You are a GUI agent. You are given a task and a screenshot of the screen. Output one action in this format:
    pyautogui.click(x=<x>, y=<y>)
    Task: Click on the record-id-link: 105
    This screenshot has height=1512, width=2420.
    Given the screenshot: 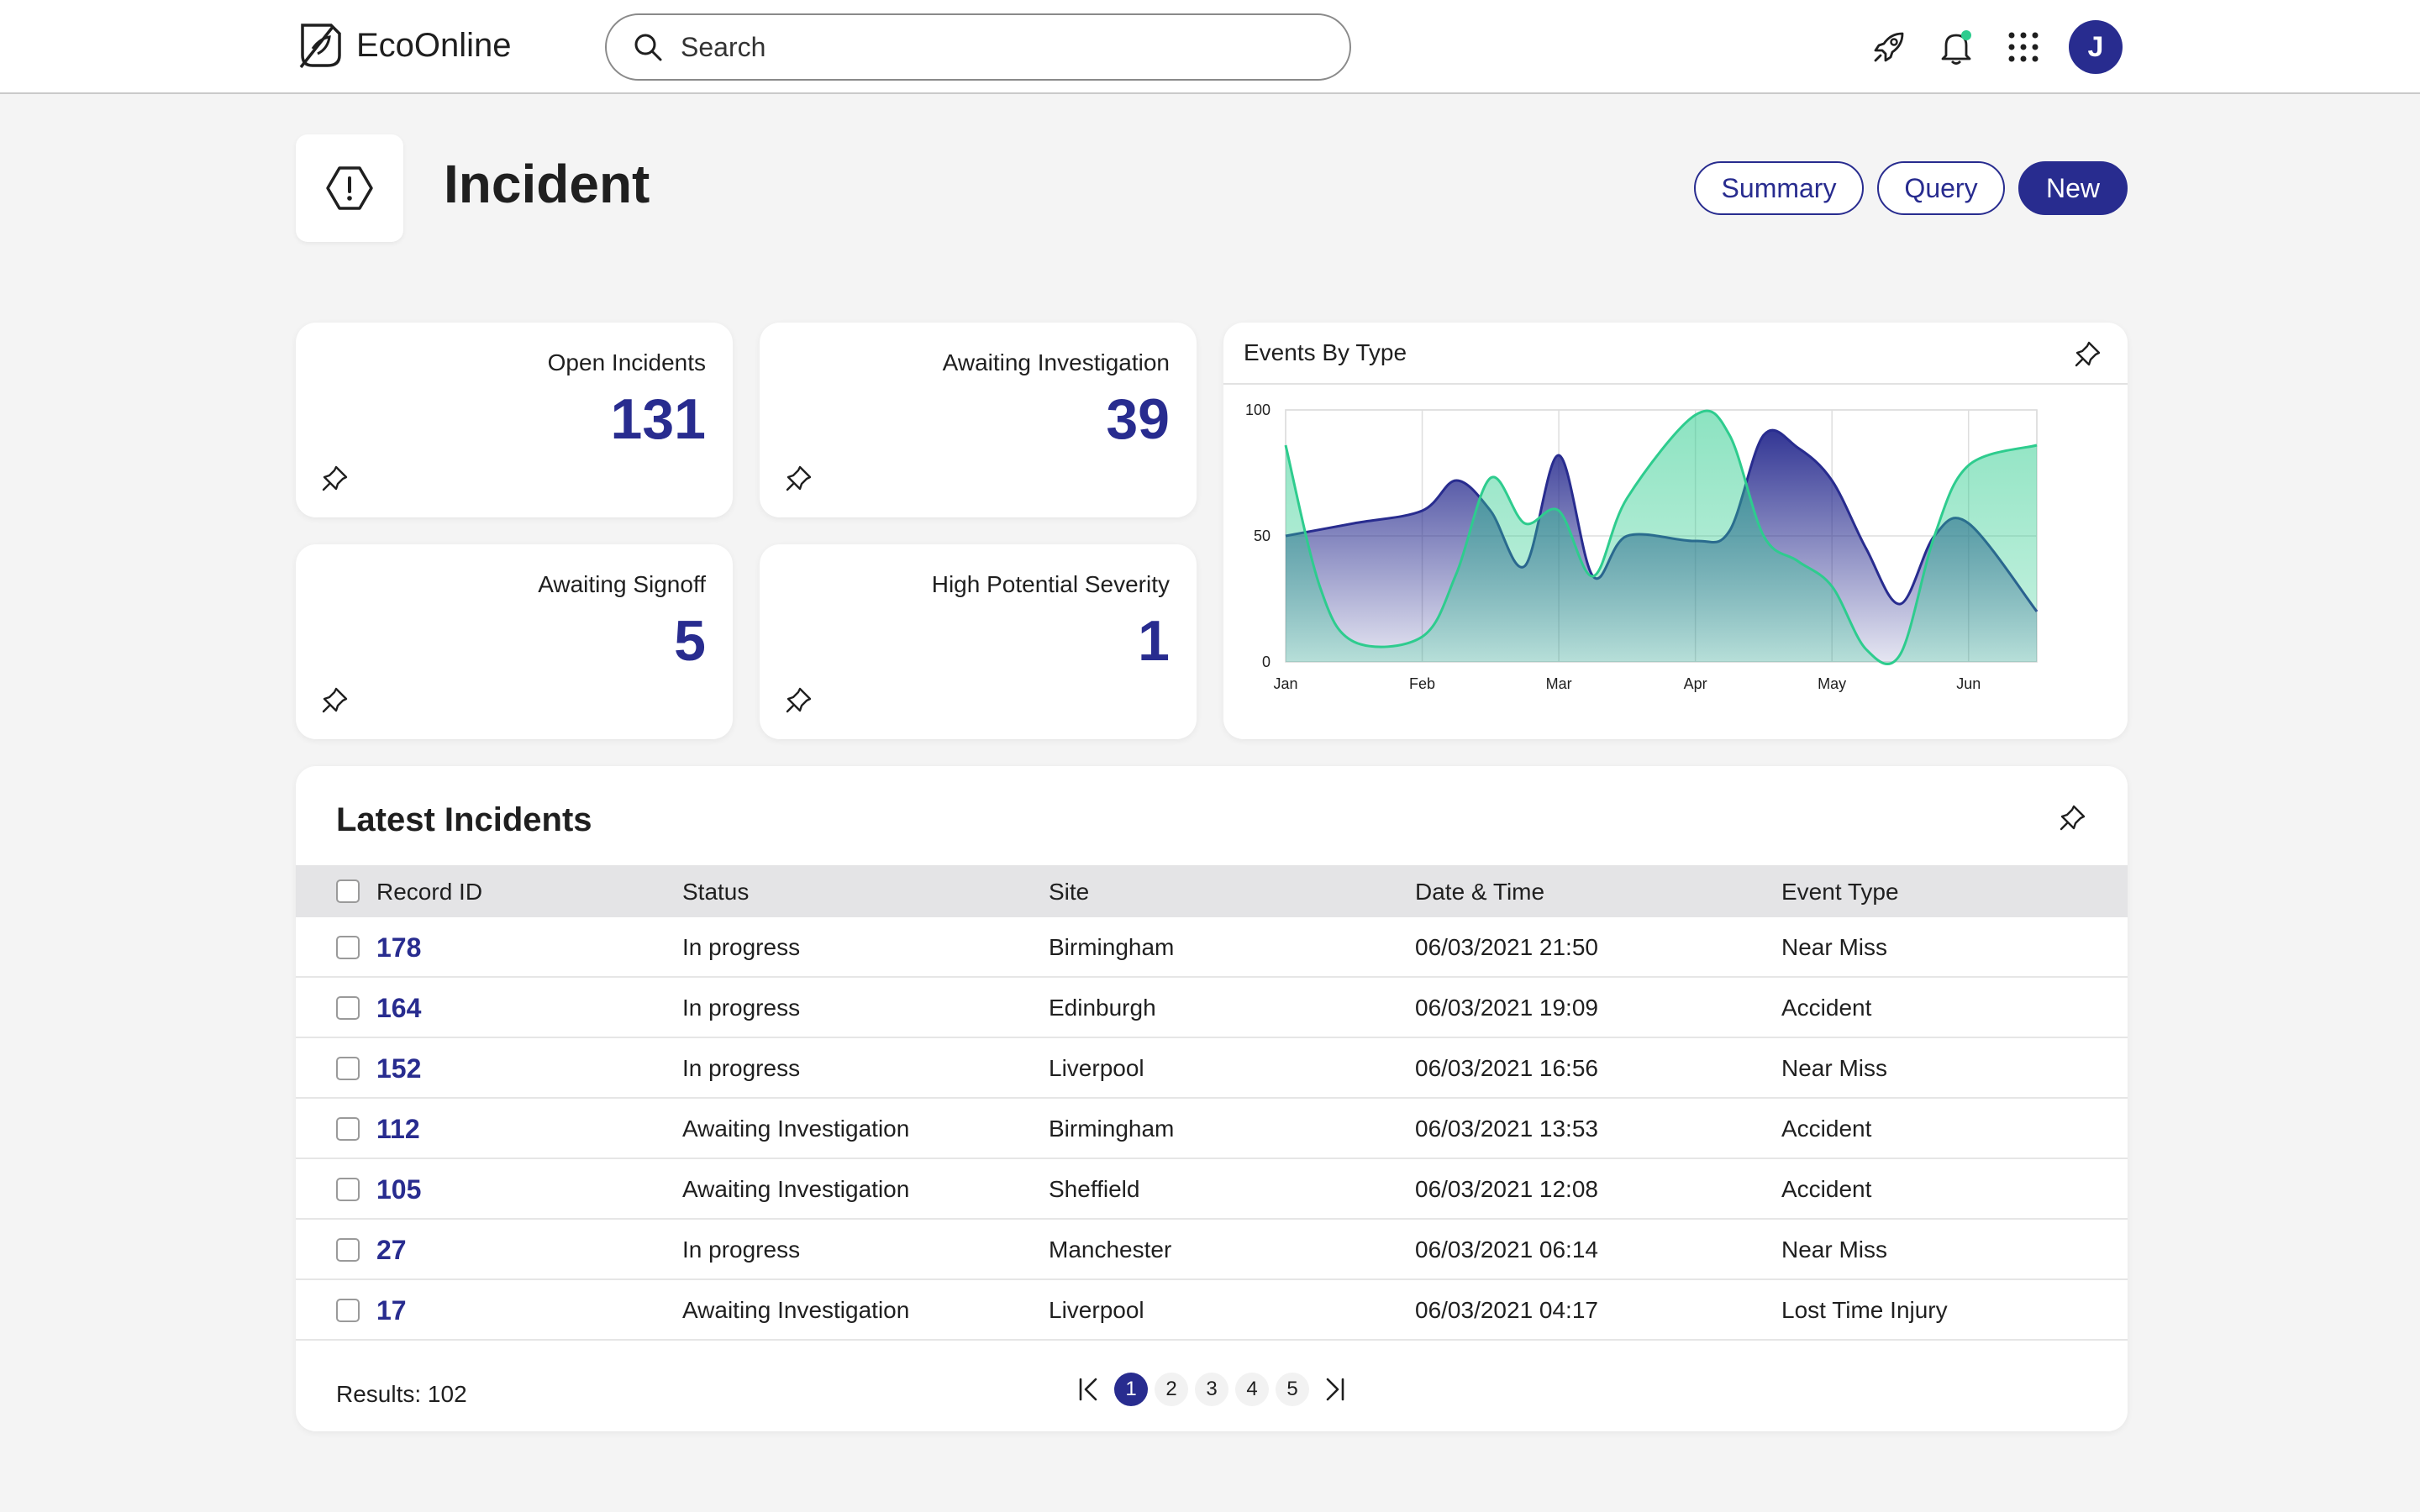 What is the action you would take?
    pyautogui.click(x=399, y=1189)
    